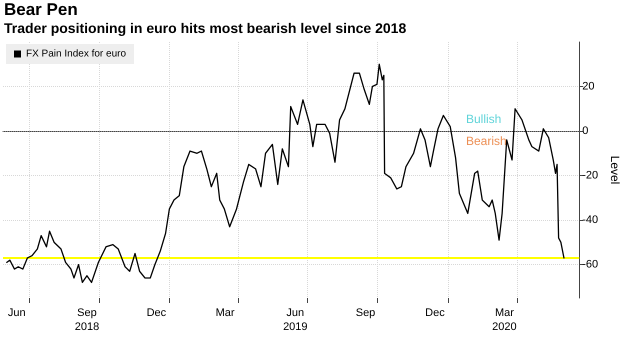  Describe the element at coordinates (504, 320) in the screenshot. I see `x-tick-label: Mar 2020` at that location.